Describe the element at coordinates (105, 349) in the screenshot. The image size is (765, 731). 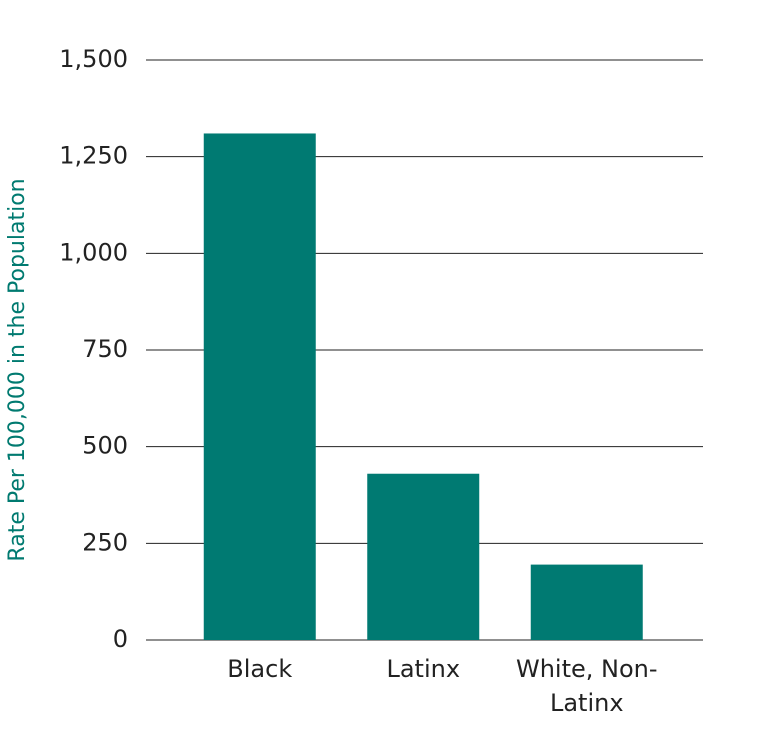
I see `y-tick-label: 750` at that location.